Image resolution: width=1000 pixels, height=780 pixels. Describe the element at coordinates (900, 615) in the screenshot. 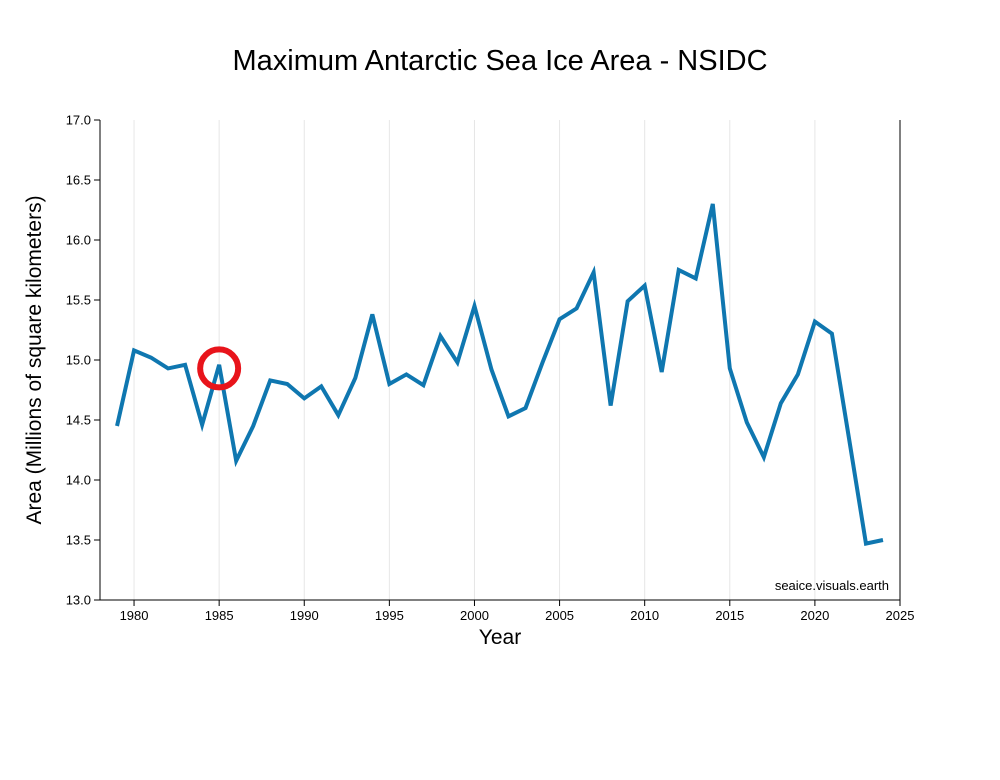

I see `x-tick-label: 2025` at that location.